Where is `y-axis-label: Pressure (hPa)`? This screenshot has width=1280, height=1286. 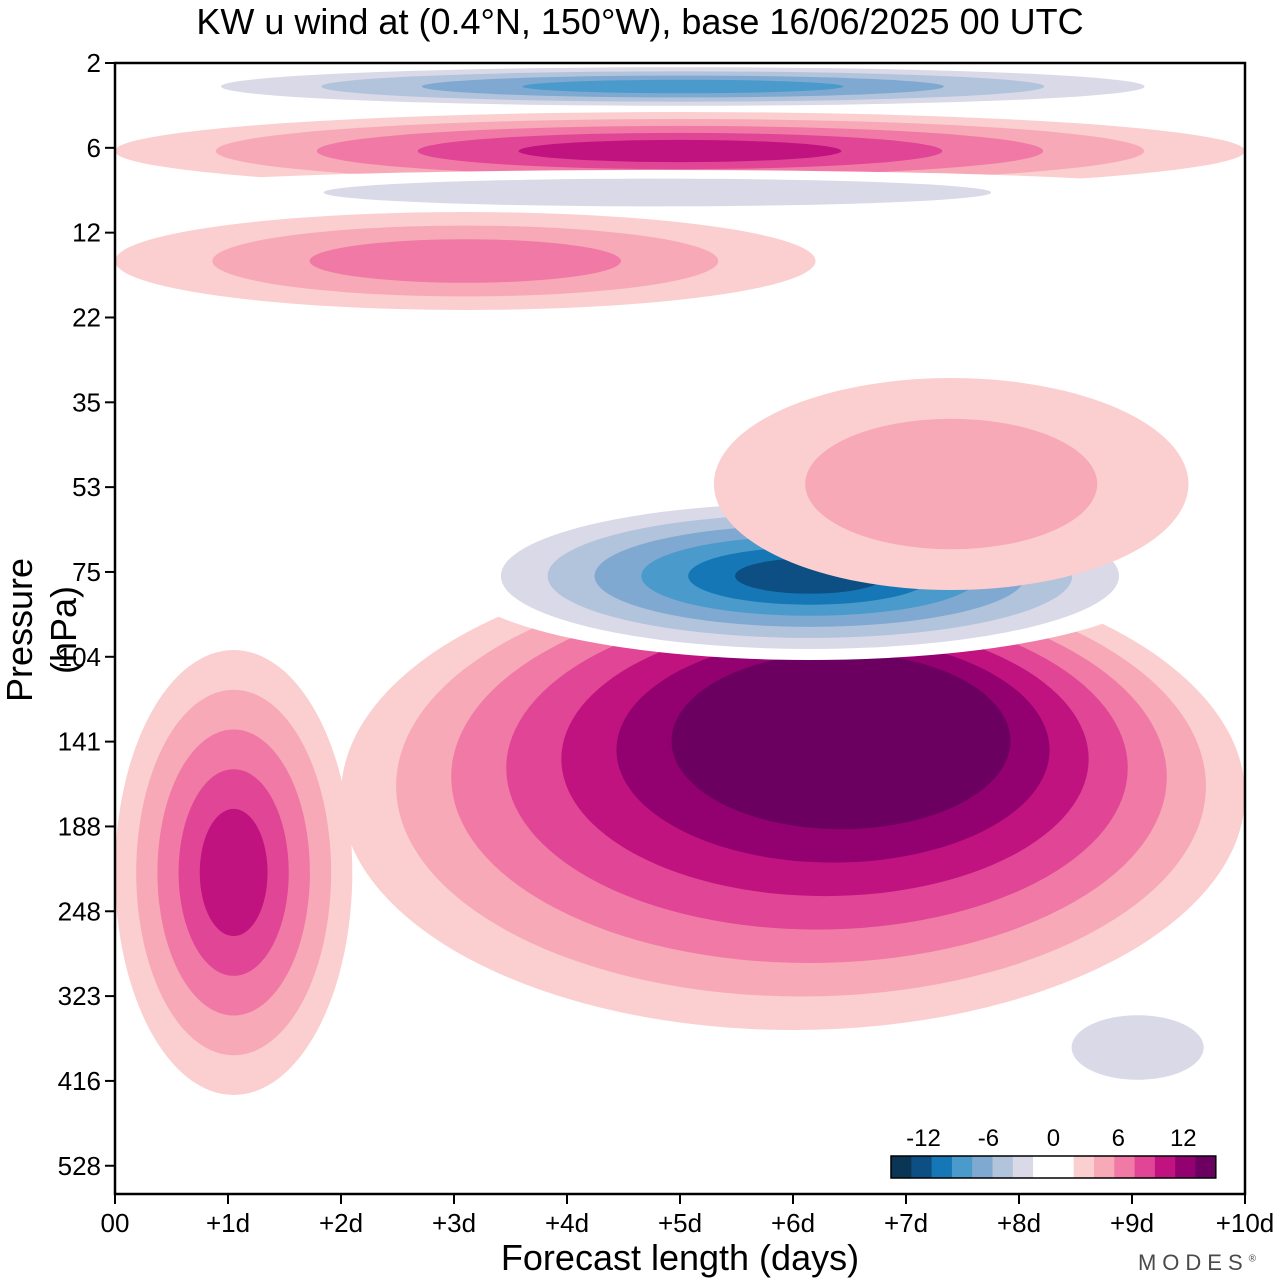 y-axis-label: Pressure (hPa) is located at coordinates (42, 630).